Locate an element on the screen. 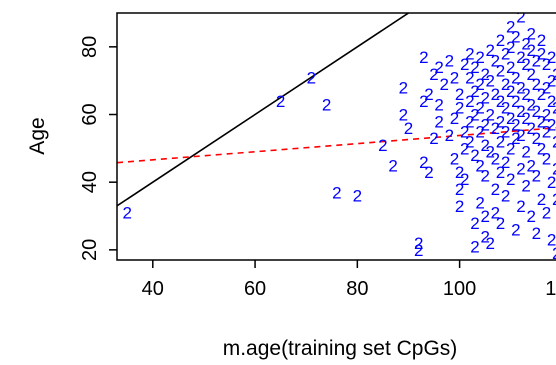  y-tick-label: 60 is located at coordinates (90, 114).